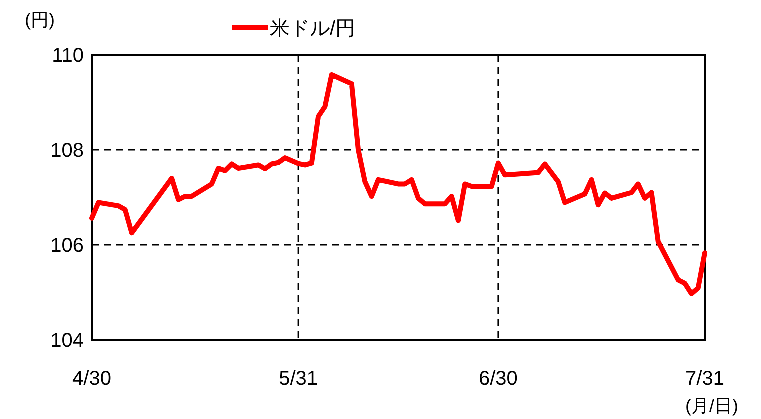 The width and height of the screenshot is (761, 419). What do you see at coordinates (705, 379) in the screenshot?
I see `x-tick-label: 7/31` at bounding box center [705, 379].